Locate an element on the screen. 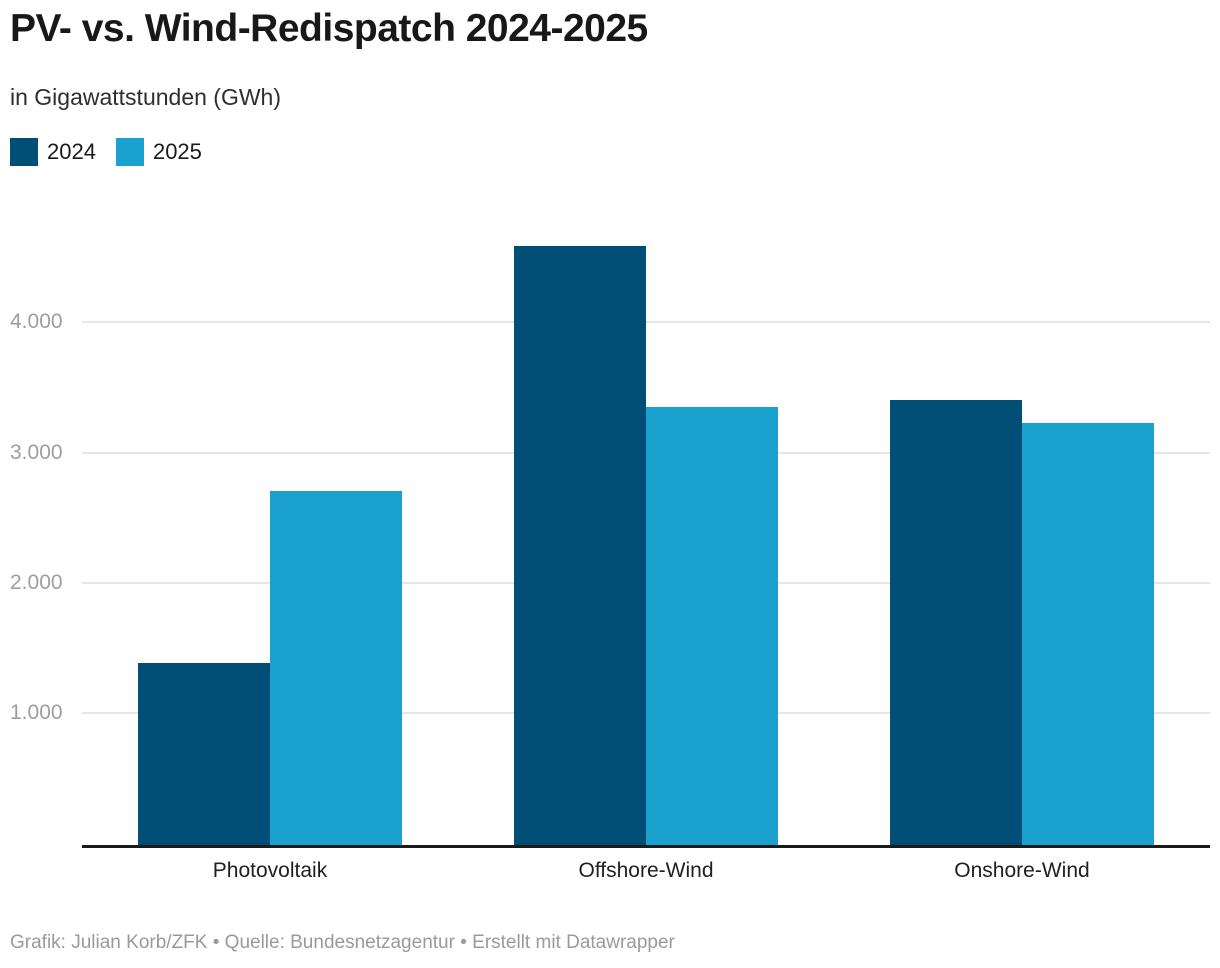 The width and height of the screenshot is (1220, 968). bar-2025-offshore-wind is located at coordinates (712, 625).